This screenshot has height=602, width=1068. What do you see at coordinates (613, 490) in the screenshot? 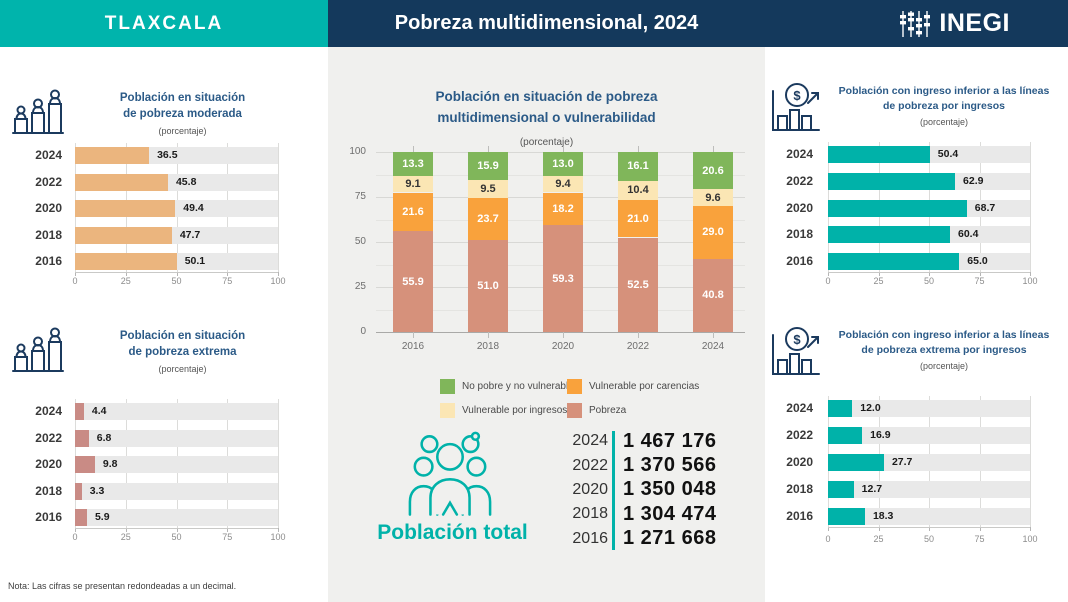
I see `population-table-divider` at bounding box center [613, 490].